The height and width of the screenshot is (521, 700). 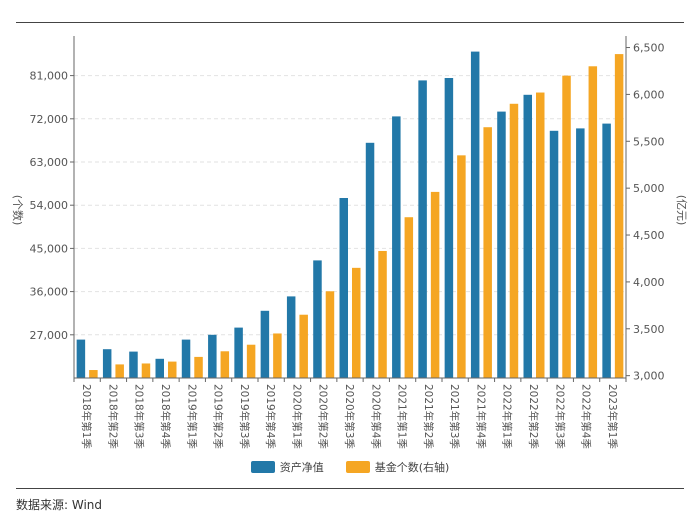 What do you see at coordinates (49, 76) in the screenshot?
I see `y-left-tick-label: 81,000` at bounding box center [49, 76].